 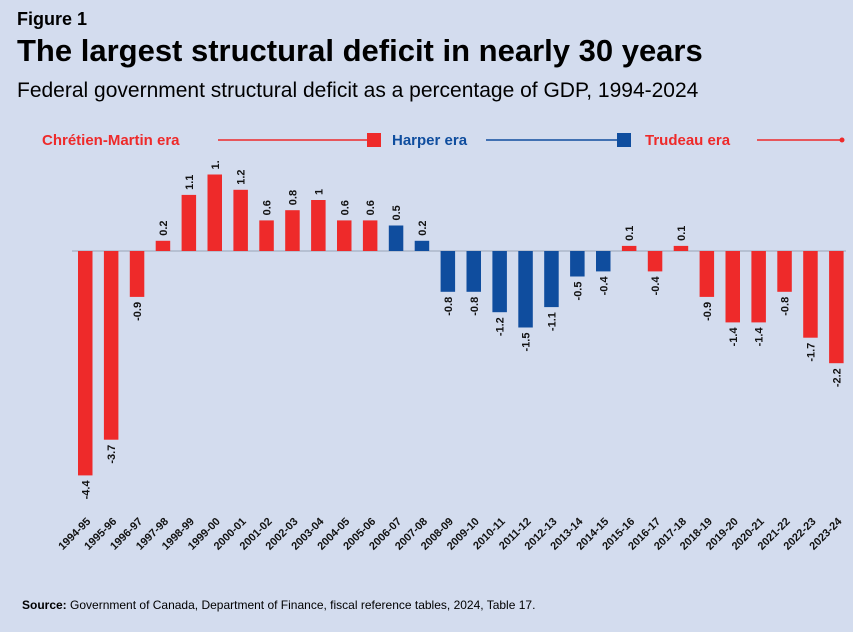 What do you see at coordinates (190, 182) in the screenshot?
I see `data-label-1998-99: 1.1` at bounding box center [190, 182].